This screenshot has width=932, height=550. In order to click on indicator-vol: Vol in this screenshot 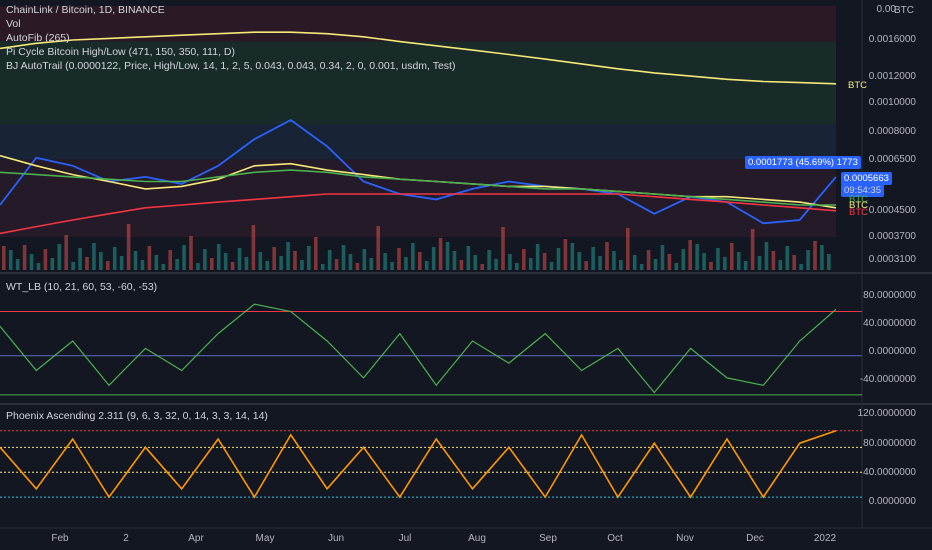, I will do `click(13, 24)`.